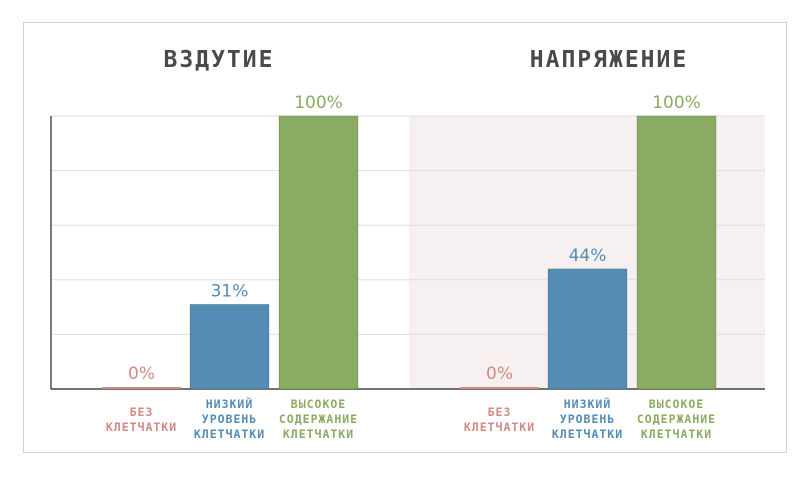 The height and width of the screenshot is (478, 812). I want to click on panel-1-category-label-2-line-1: НИЗКИЙ, so click(230, 403).